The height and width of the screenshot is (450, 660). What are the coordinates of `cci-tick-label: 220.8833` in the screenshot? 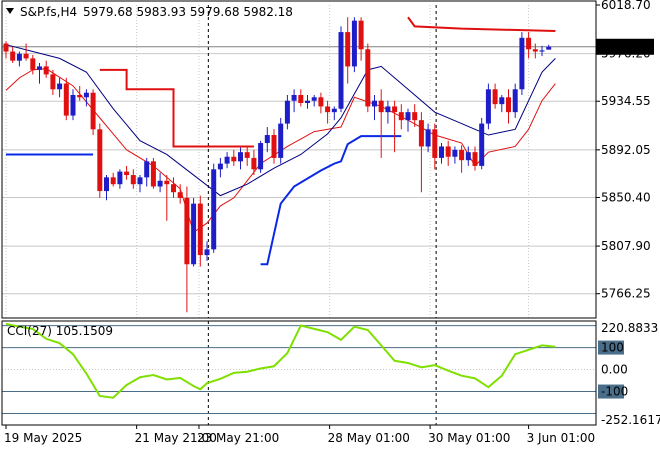 It's located at (629, 328).